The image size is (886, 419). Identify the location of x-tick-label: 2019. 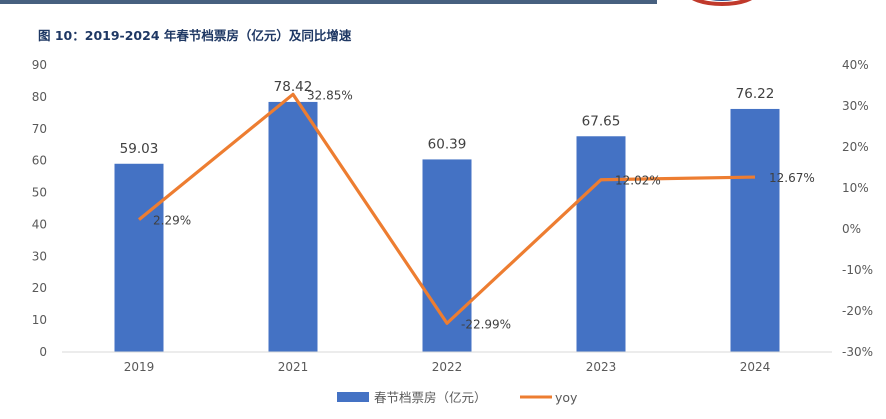
(139, 367).